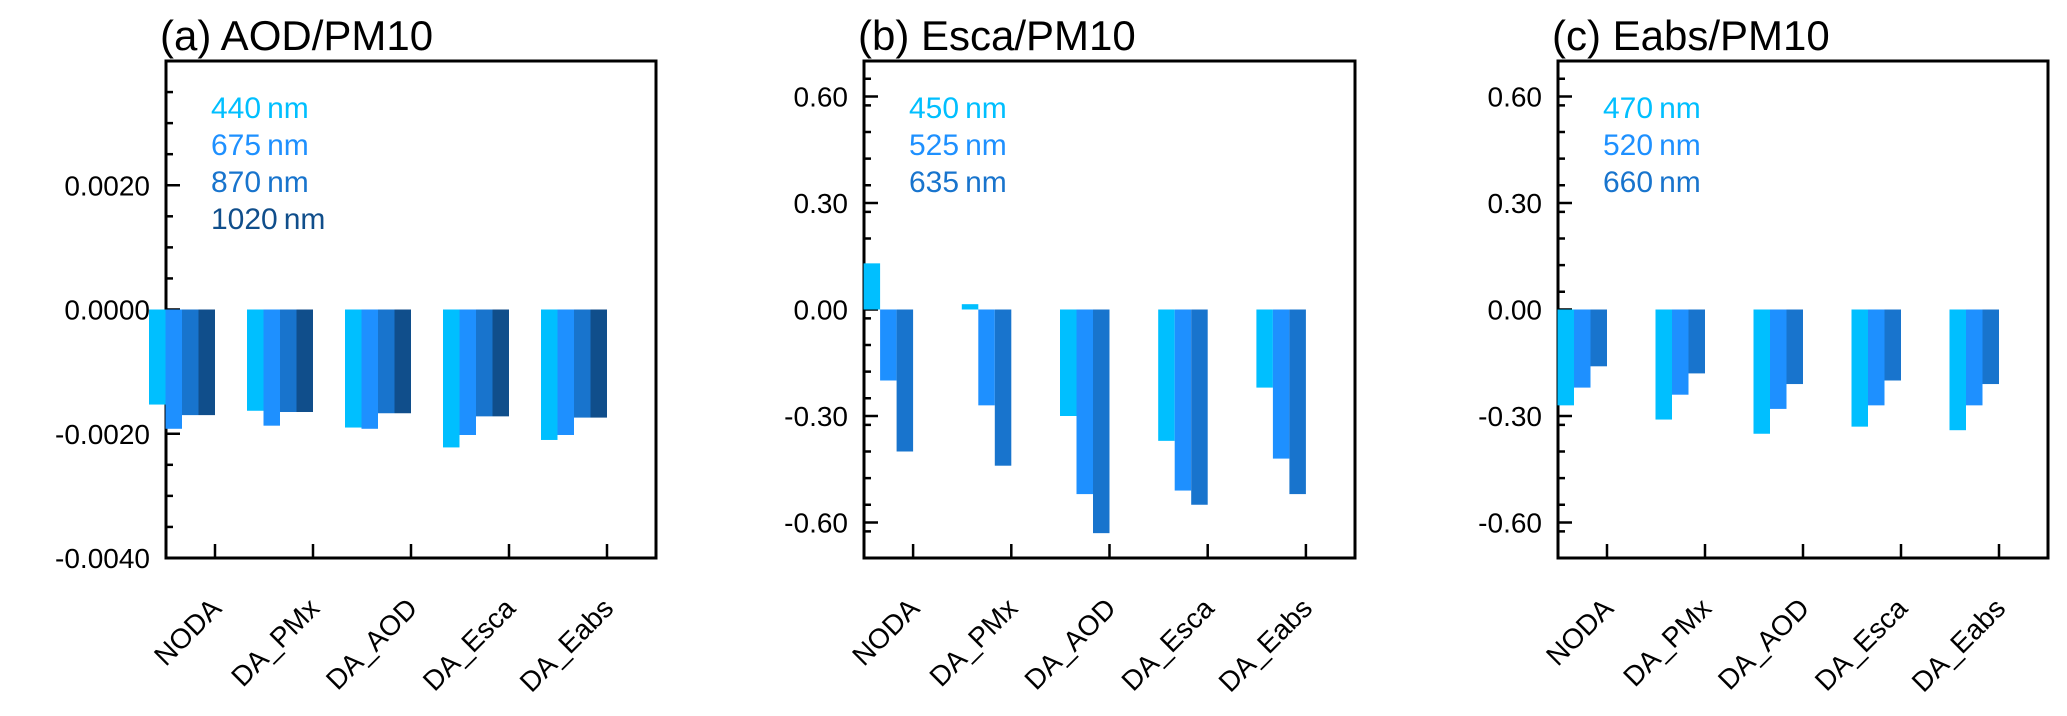 The image size is (2067, 716). Describe the element at coordinates (1628, 182) in the screenshot. I see `legend-value: 660` at that location.